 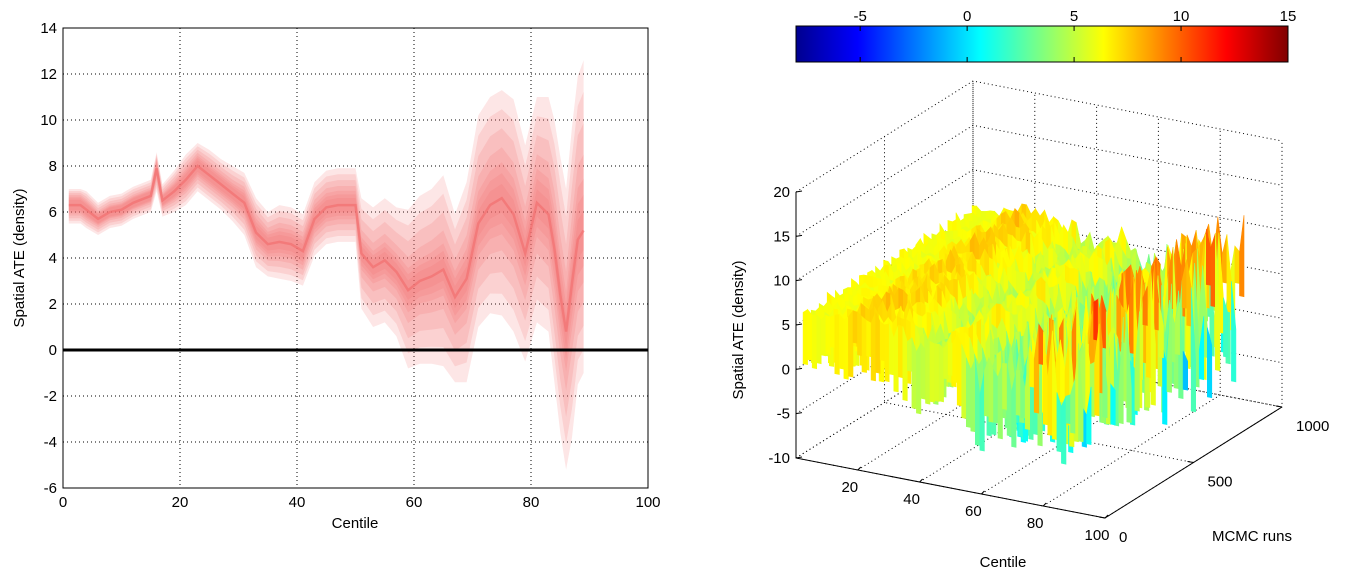 I want to click on z-tick-label: 5, so click(x=786, y=325).